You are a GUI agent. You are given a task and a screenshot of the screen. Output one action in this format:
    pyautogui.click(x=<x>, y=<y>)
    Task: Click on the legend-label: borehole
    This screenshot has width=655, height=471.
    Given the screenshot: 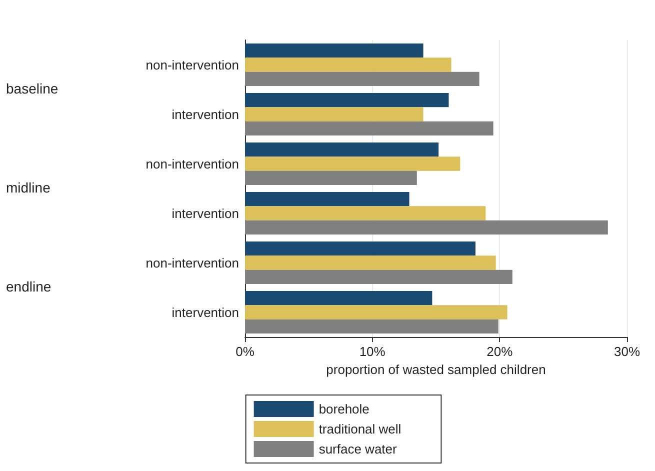 What is the action you would take?
    pyautogui.click(x=344, y=409)
    